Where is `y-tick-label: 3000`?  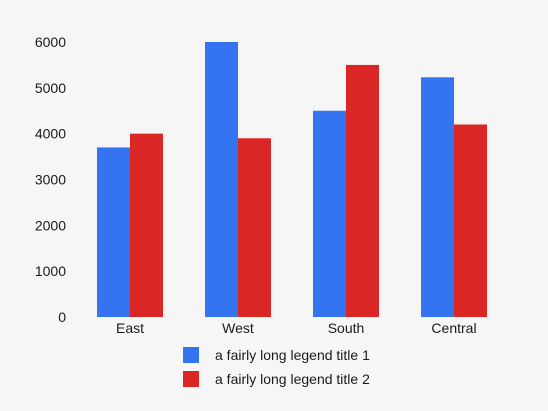 y-tick-label: 3000 is located at coordinates (50, 180).